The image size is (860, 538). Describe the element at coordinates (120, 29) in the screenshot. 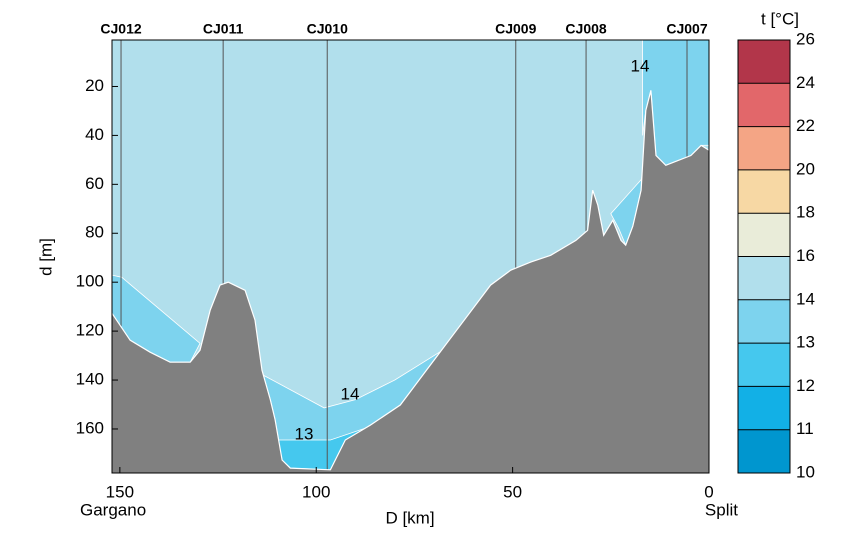

I see `station-label: CJ012` at that location.